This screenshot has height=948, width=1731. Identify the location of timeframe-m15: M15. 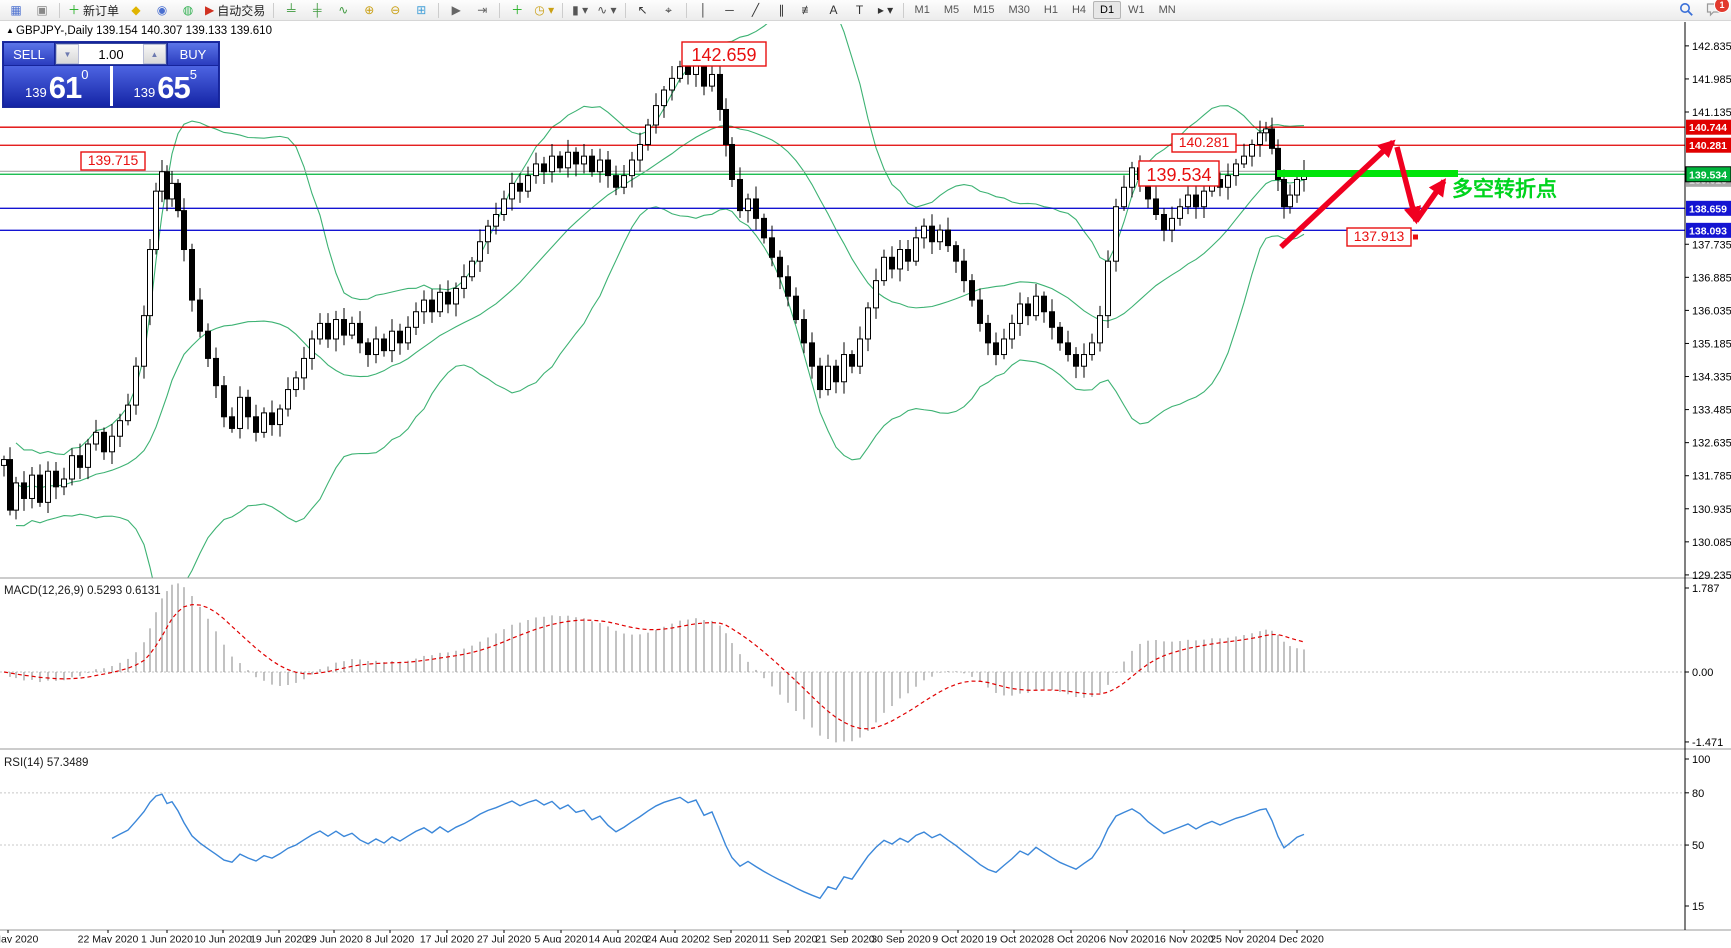
(984, 10).